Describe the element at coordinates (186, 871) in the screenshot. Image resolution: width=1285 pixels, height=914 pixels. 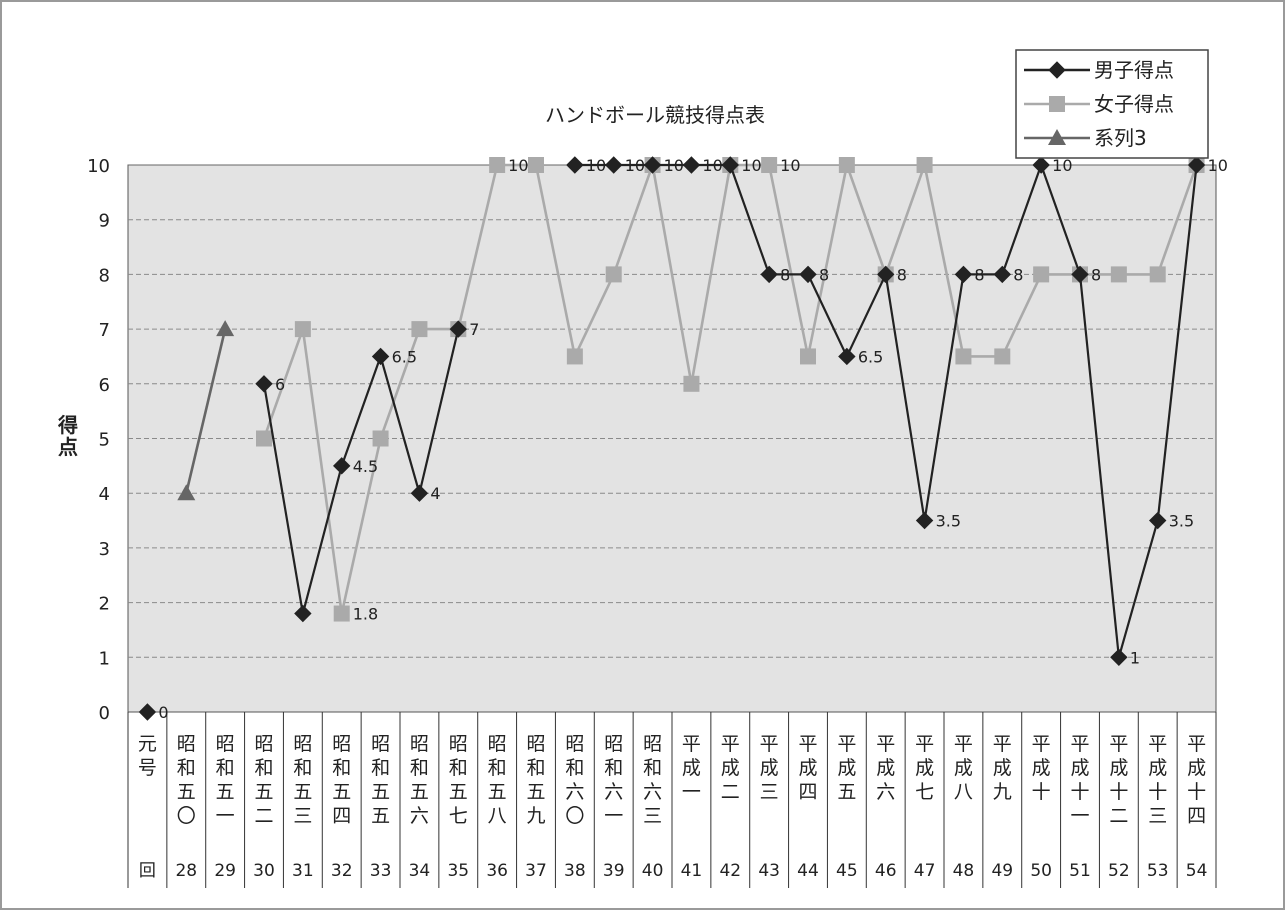
I see `category-number: 28` at that location.